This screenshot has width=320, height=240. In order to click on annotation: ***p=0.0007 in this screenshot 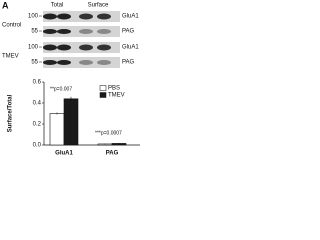, I will do `click(108, 133)`.